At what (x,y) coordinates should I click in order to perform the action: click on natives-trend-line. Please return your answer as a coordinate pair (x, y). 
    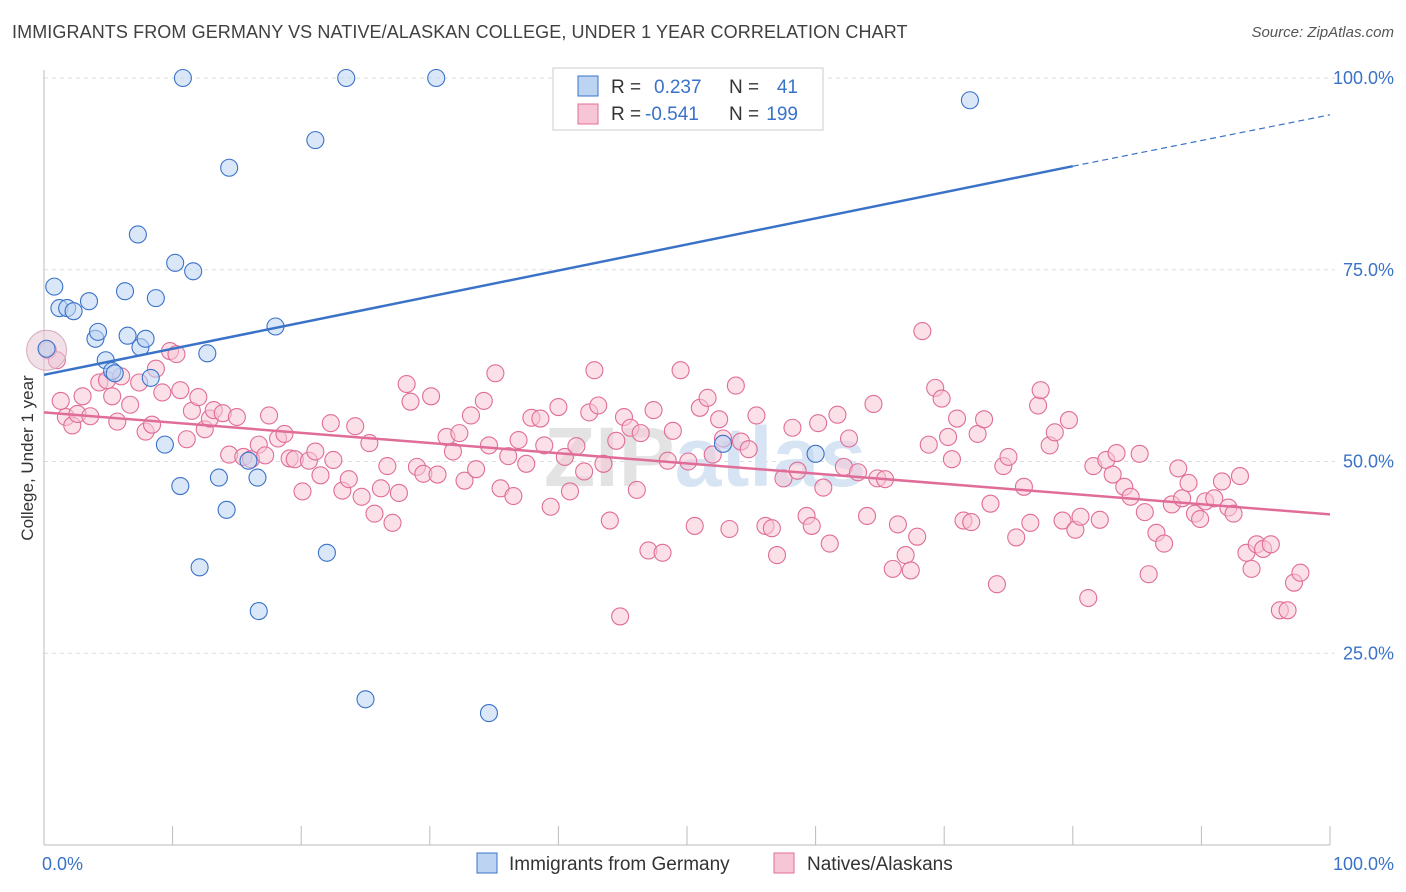
    Looking at the image, I should click on (687, 463).